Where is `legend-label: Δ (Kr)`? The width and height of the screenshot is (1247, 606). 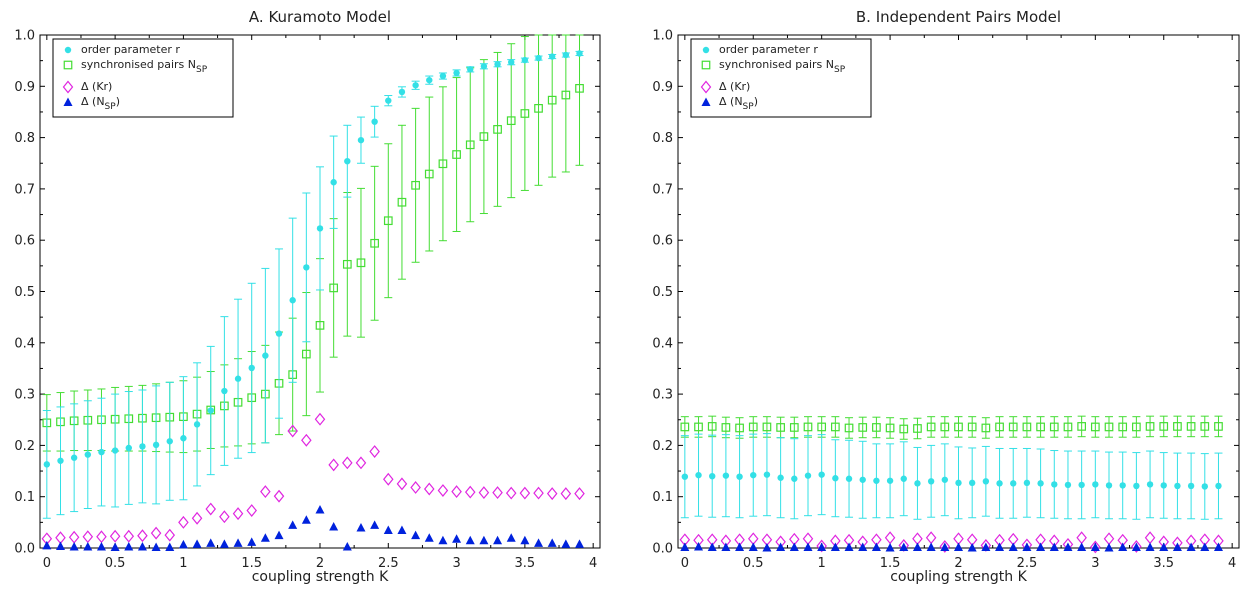 legend-label: Δ (Kr) is located at coordinates (96, 86).